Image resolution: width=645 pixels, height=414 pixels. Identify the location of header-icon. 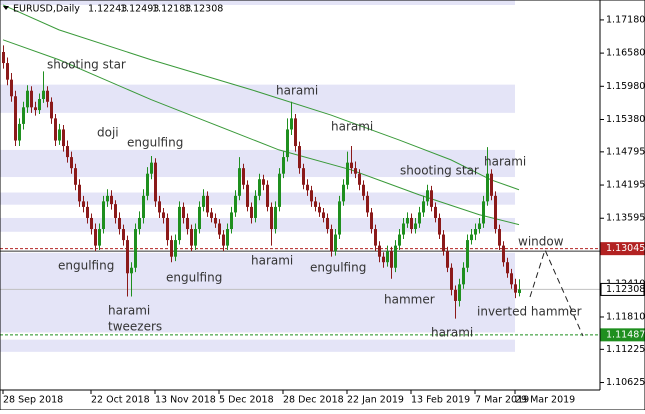
(6, 8).